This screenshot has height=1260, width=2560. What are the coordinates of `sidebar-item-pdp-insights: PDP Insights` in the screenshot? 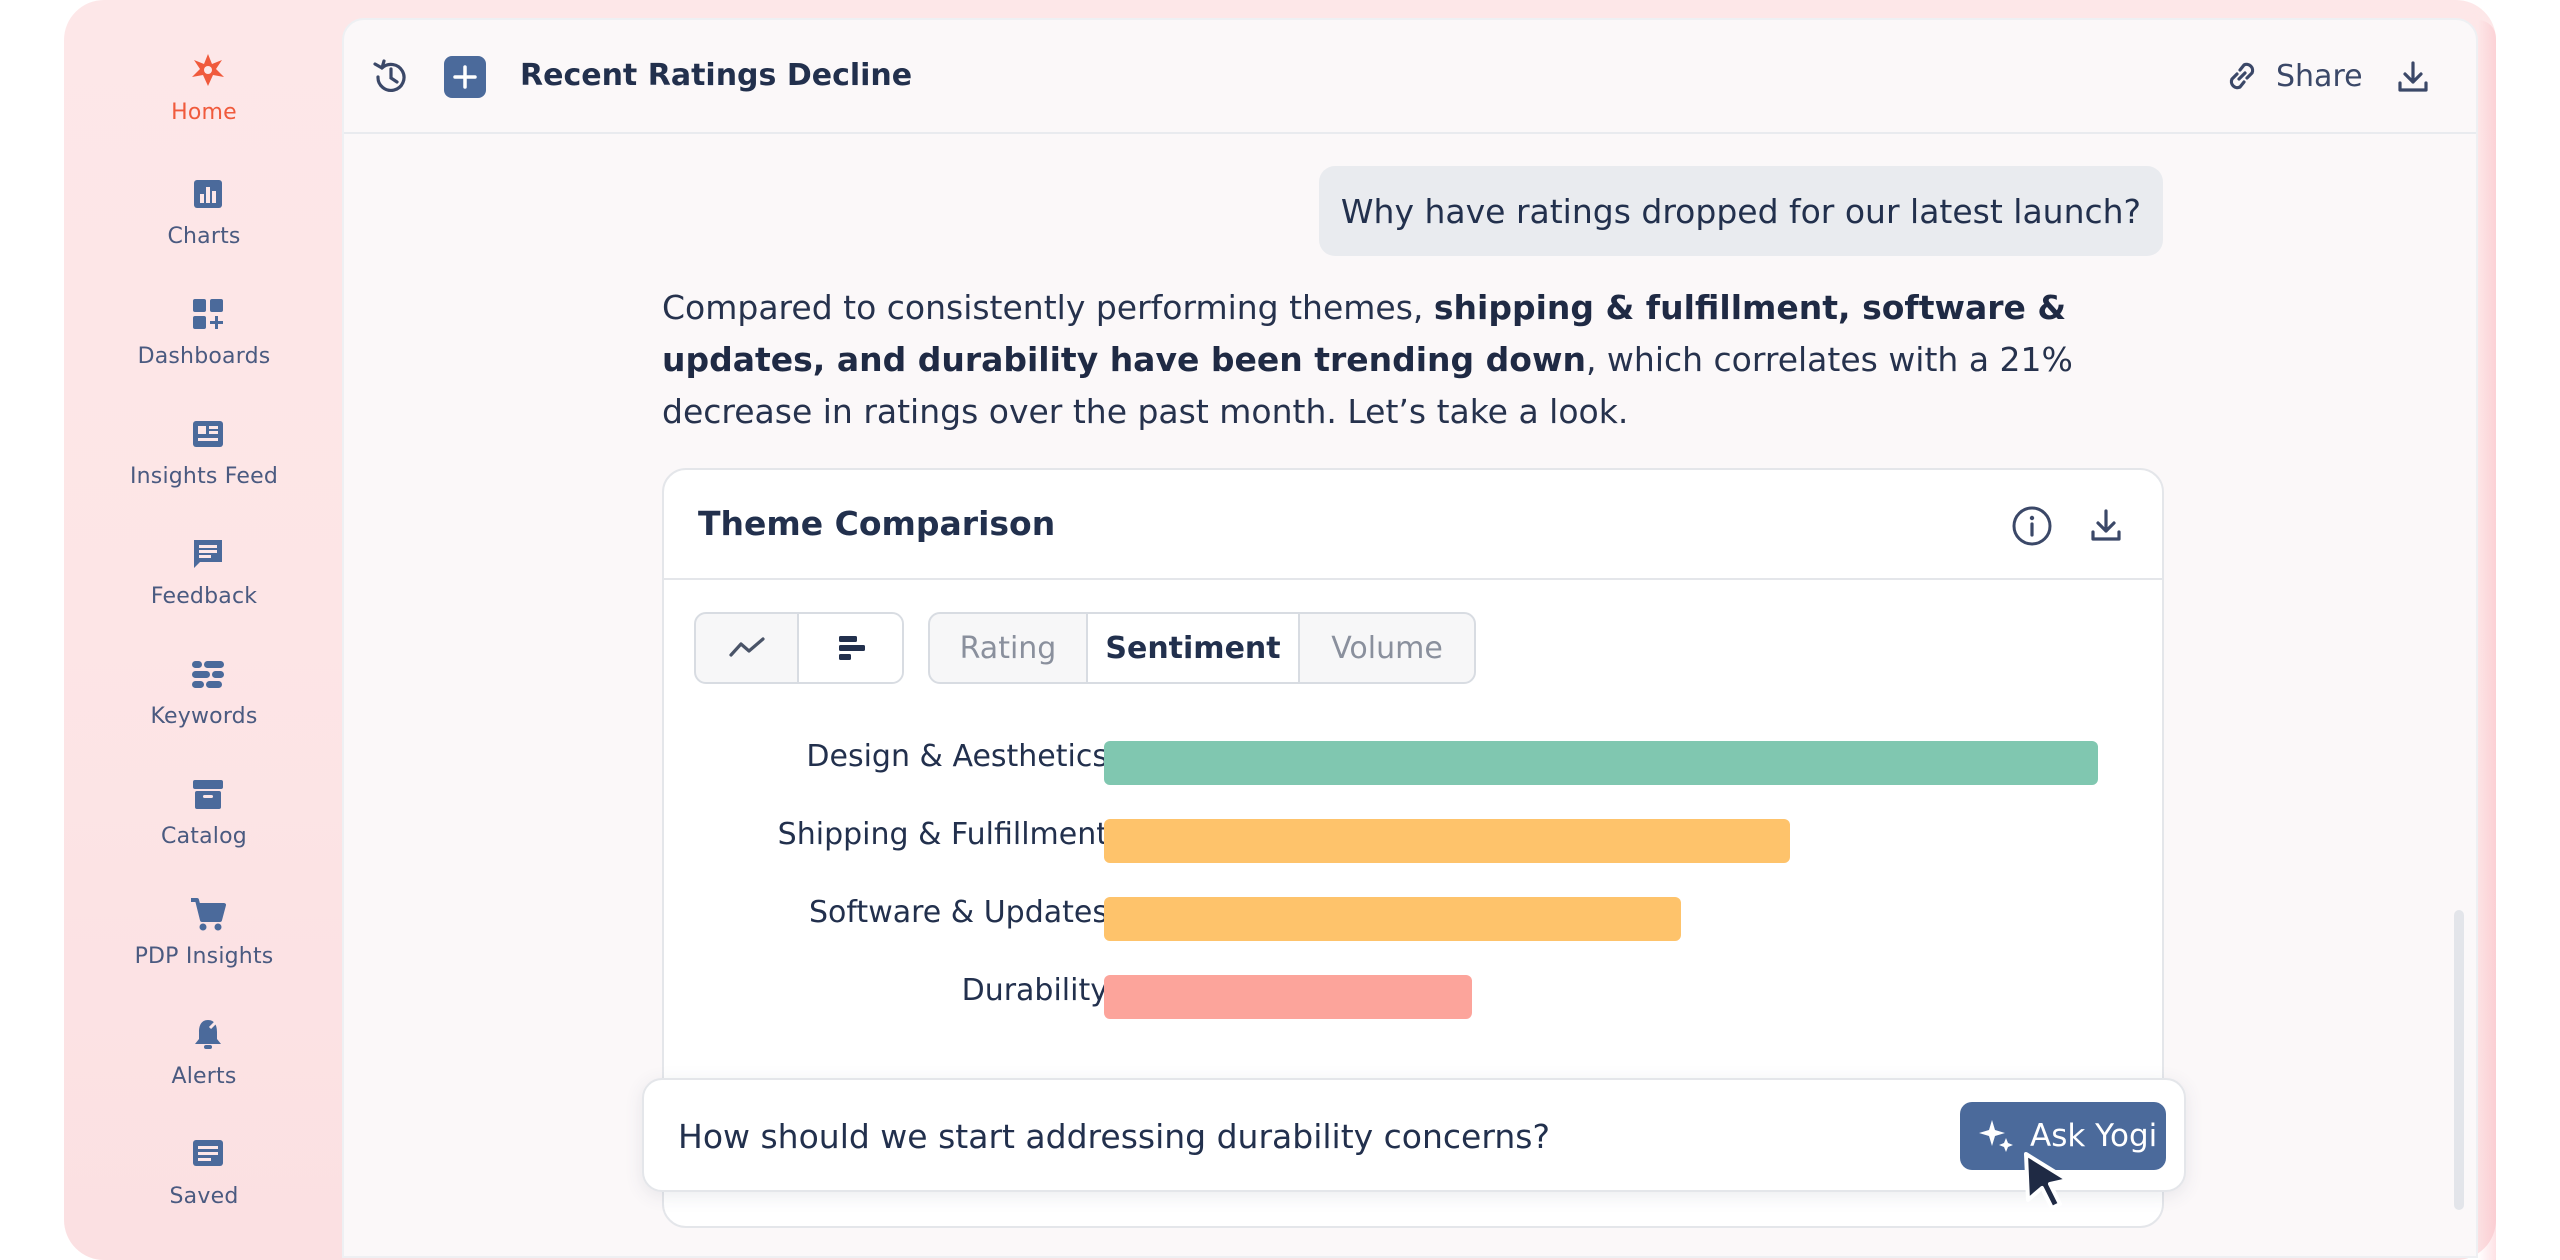 It's located at (204, 944).